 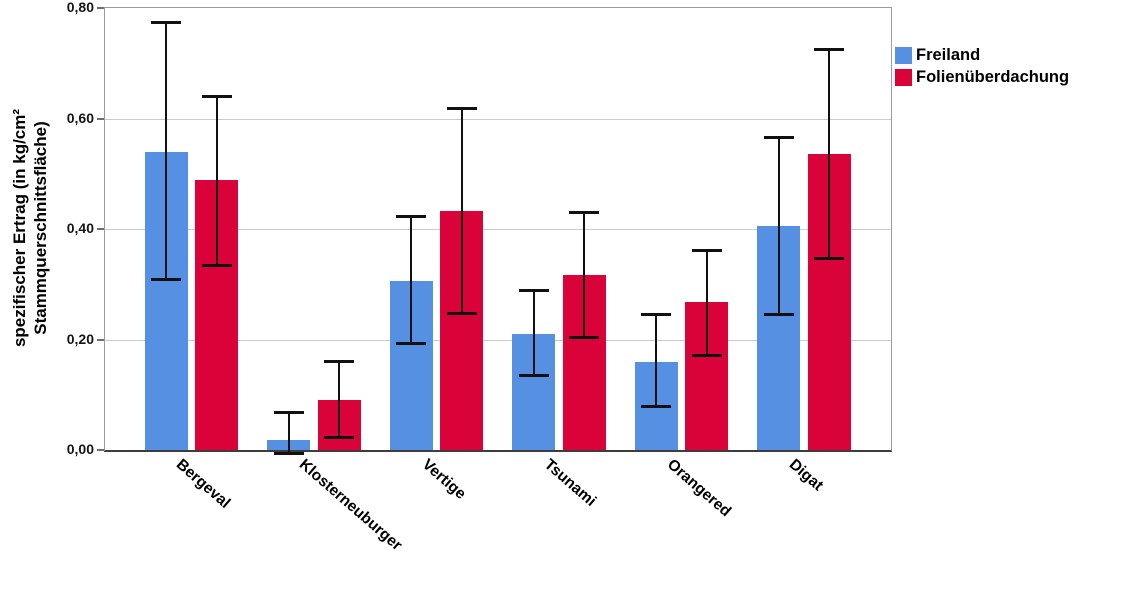 I want to click on errorbar-cap-bottom-folienuberdachung-vertige, so click(x=461, y=313).